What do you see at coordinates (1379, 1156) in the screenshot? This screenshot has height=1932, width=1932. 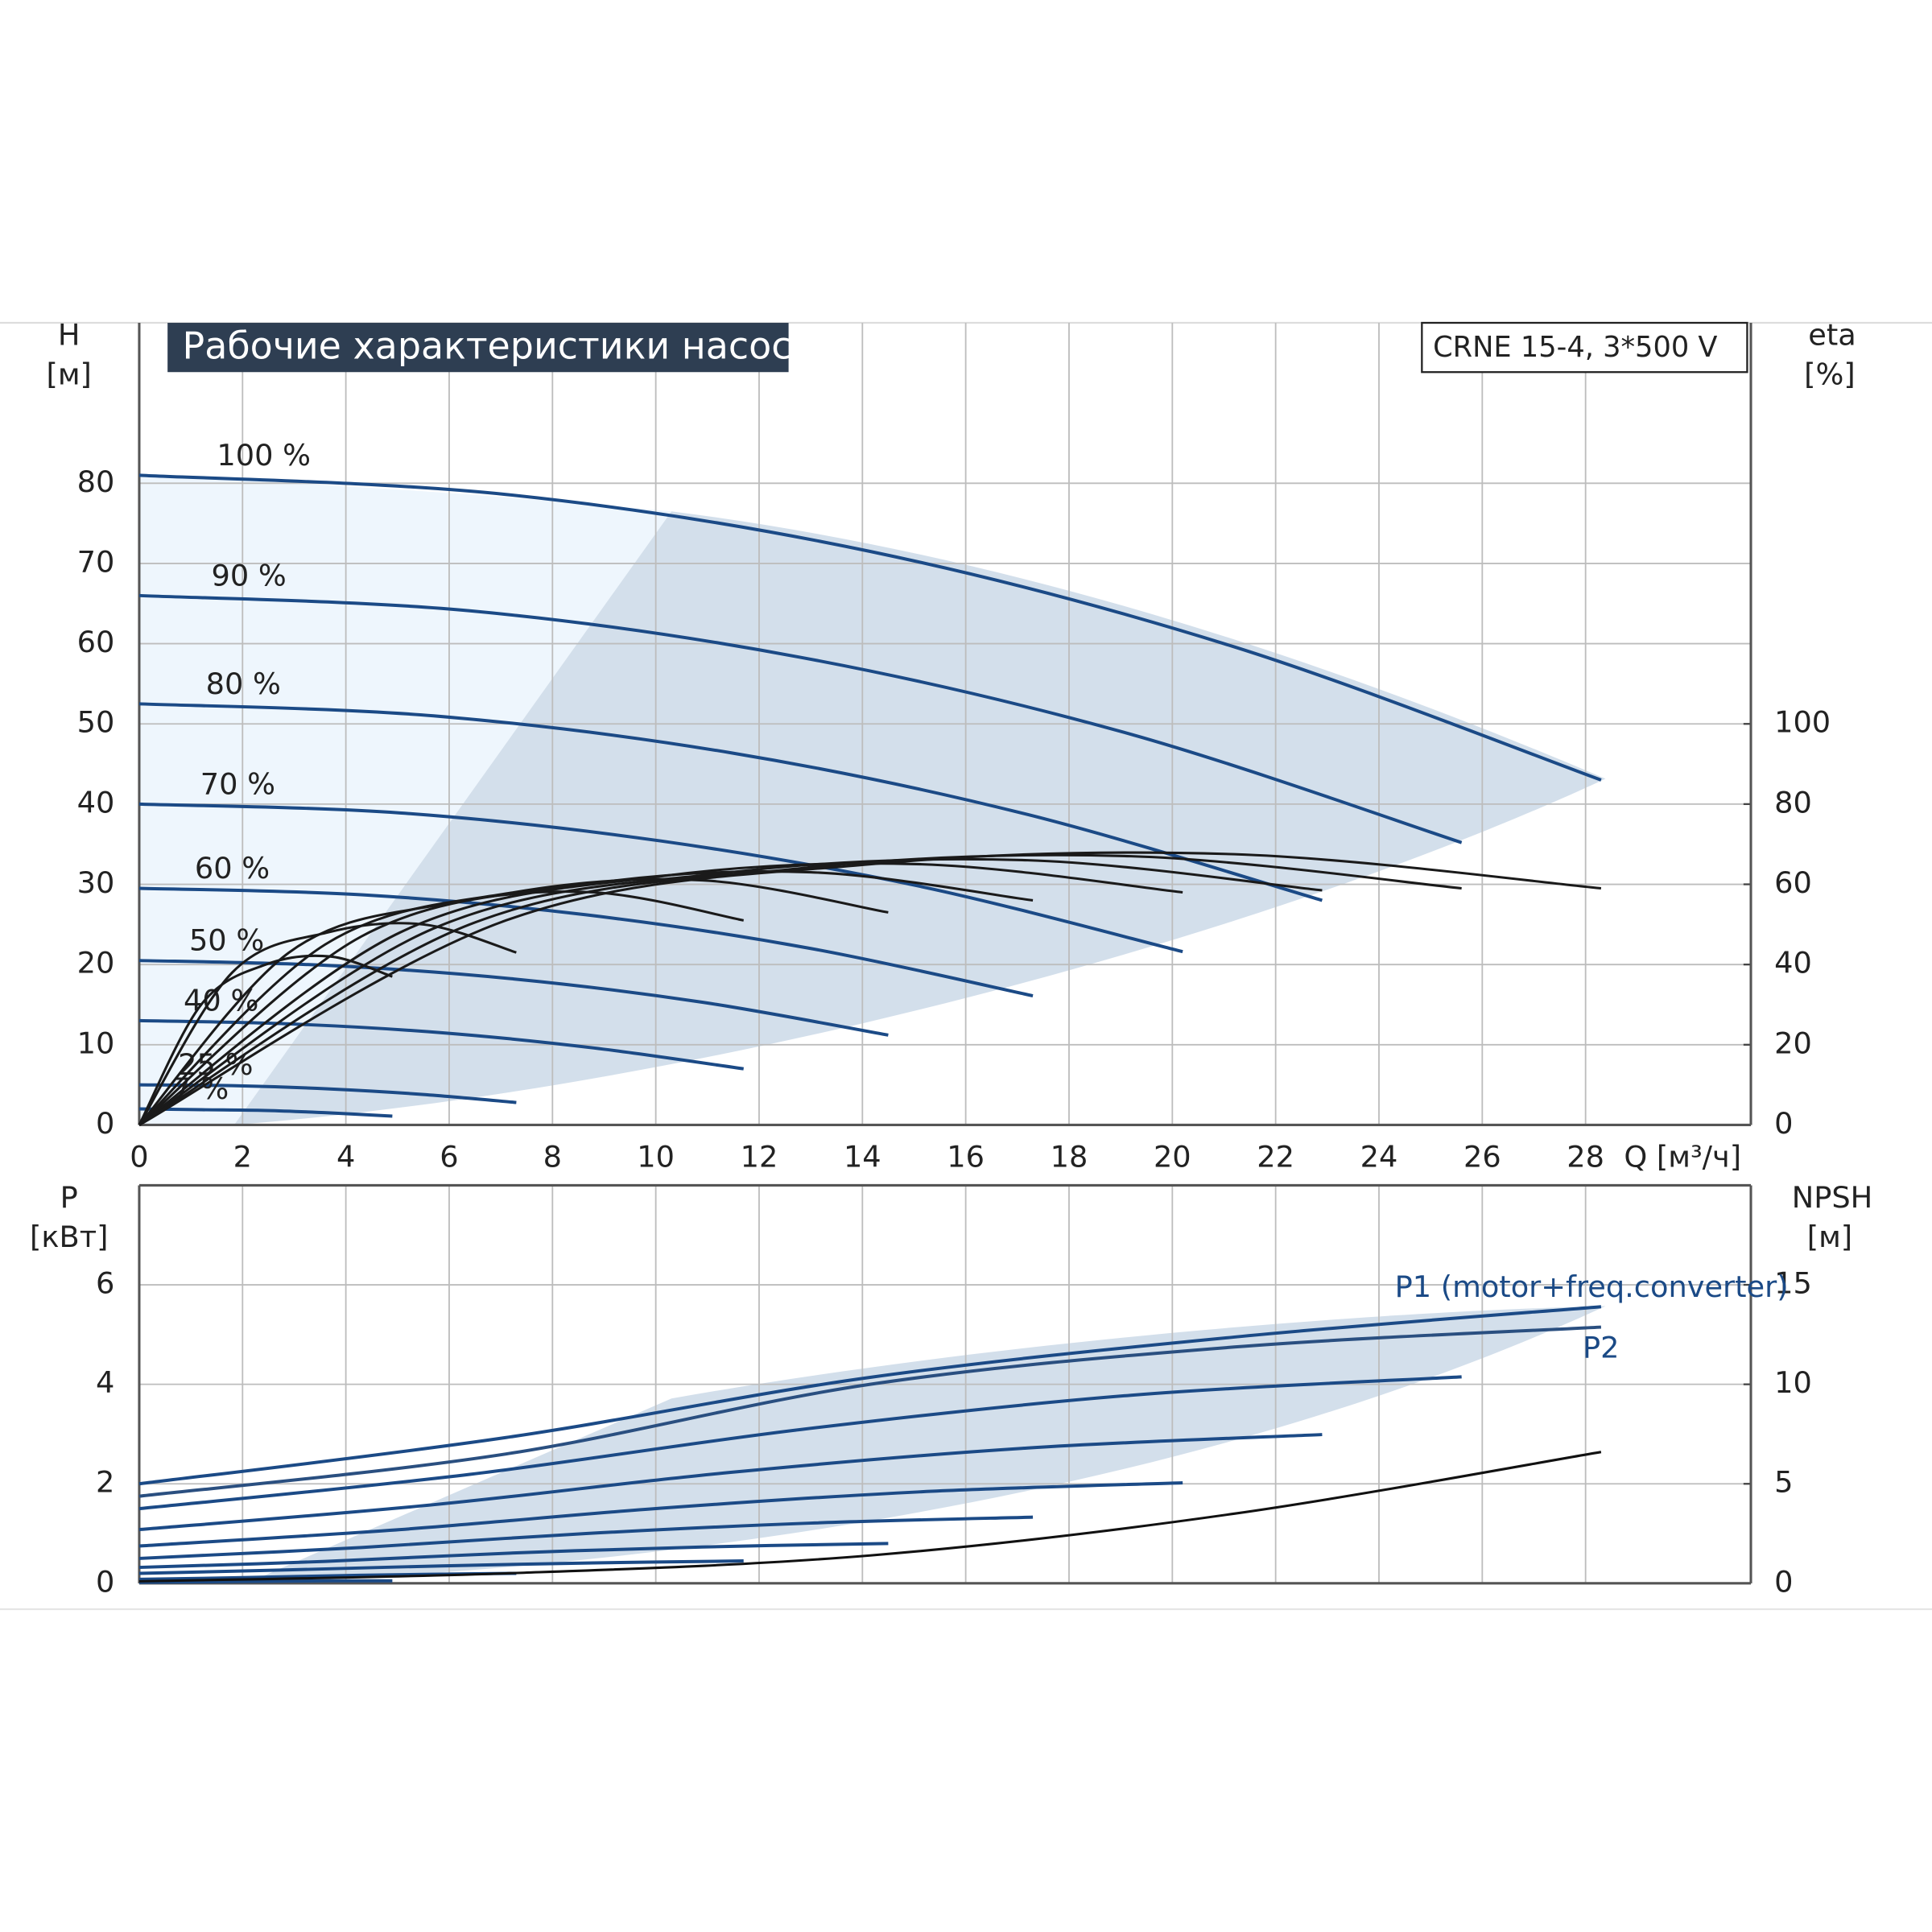 I see `x-tick-label: 24` at bounding box center [1379, 1156].